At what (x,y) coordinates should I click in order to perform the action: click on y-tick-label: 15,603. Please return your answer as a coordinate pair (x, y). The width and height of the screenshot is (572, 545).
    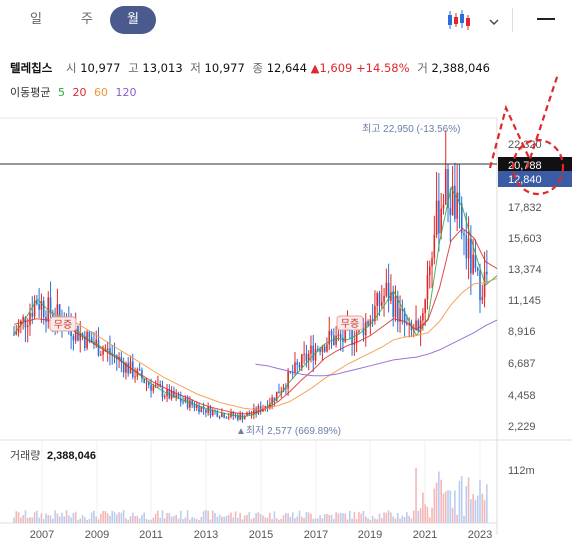
    Looking at the image, I should click on (525, 239).